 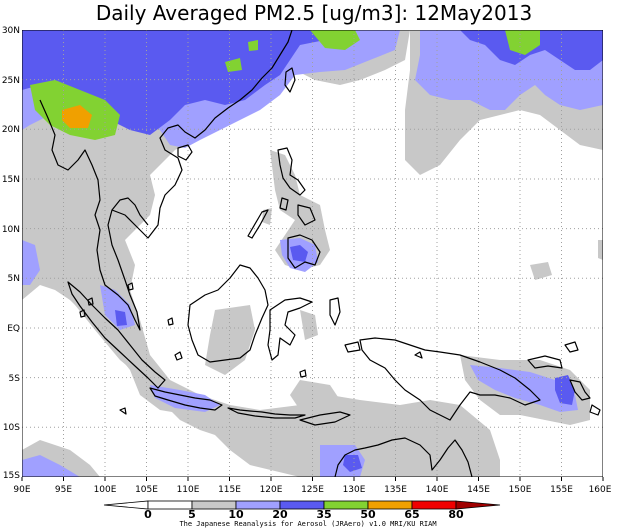 What do you see at coordinates (450, 379) in the screenshot?
I see `coast-new-guinea` at bounding box center [450, 379].